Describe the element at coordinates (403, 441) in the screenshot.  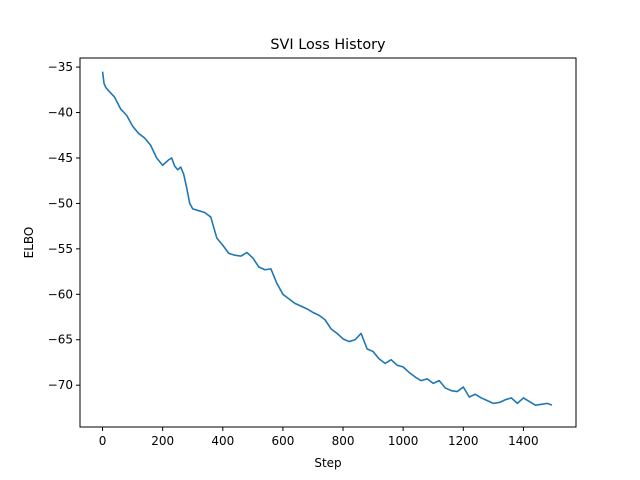
I see `x-tick-label: 1000` at that location.